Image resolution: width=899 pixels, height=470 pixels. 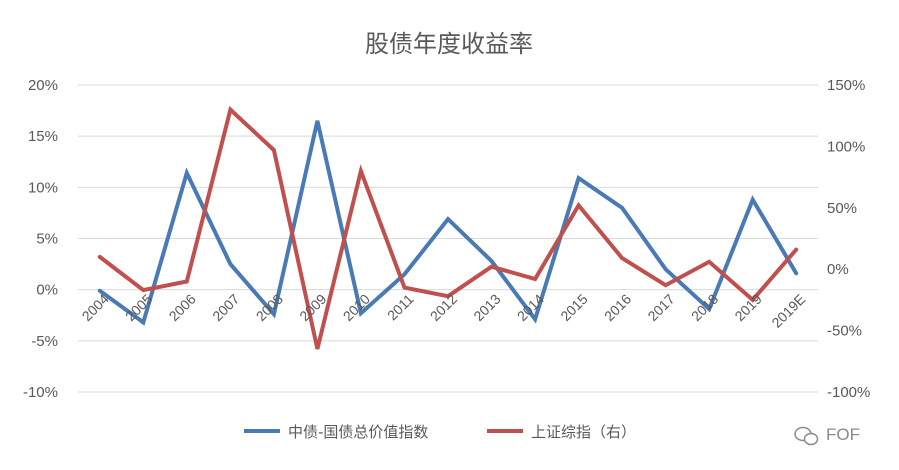 What do you see at coordinates (182, 307) in the screenshot?
I see `x-tick-label: 2006` at bounding box center [182, 307].